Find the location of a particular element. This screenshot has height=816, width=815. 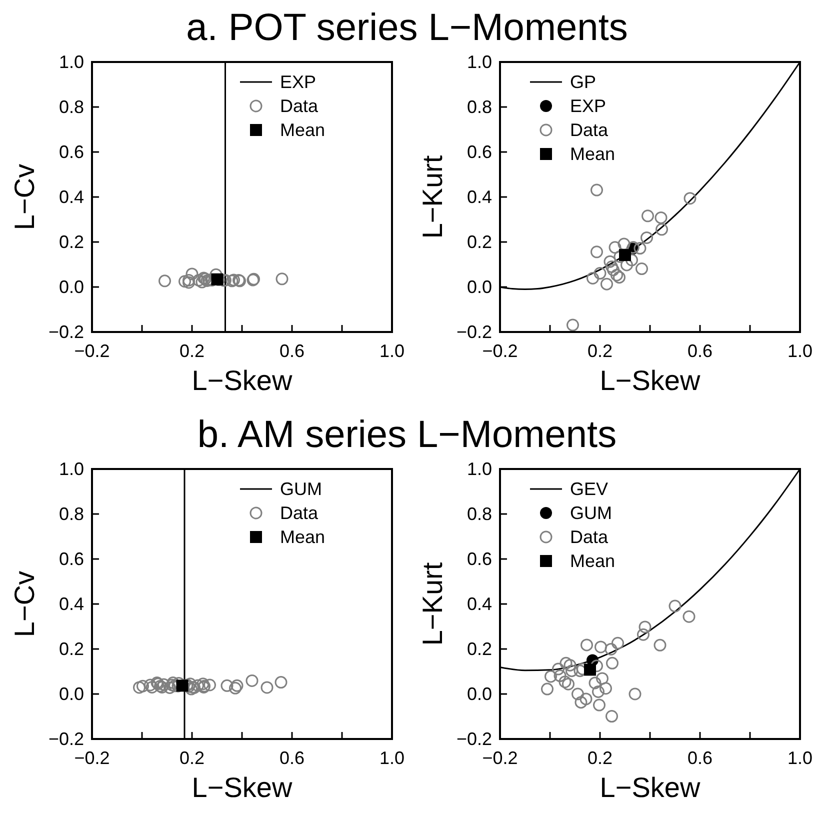

legend-label: GP is located at coordinates (583, 82).